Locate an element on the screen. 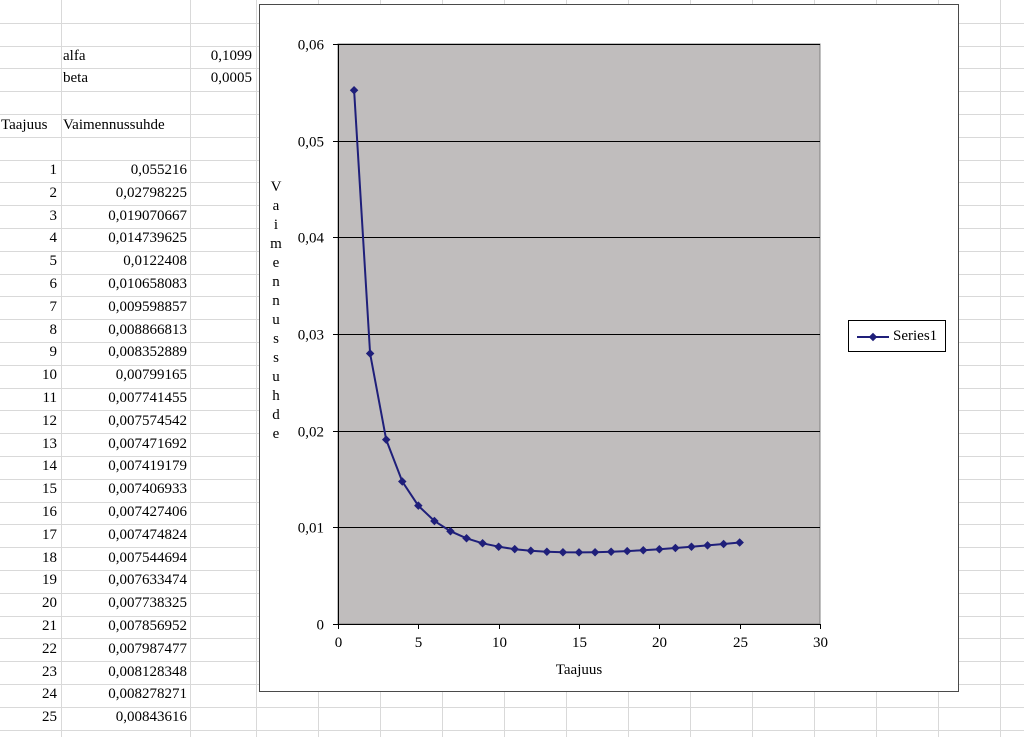 The height and width of the screenshot is (737, 1024). cell-taajuus: 6 is located at coordinates (53, 284).